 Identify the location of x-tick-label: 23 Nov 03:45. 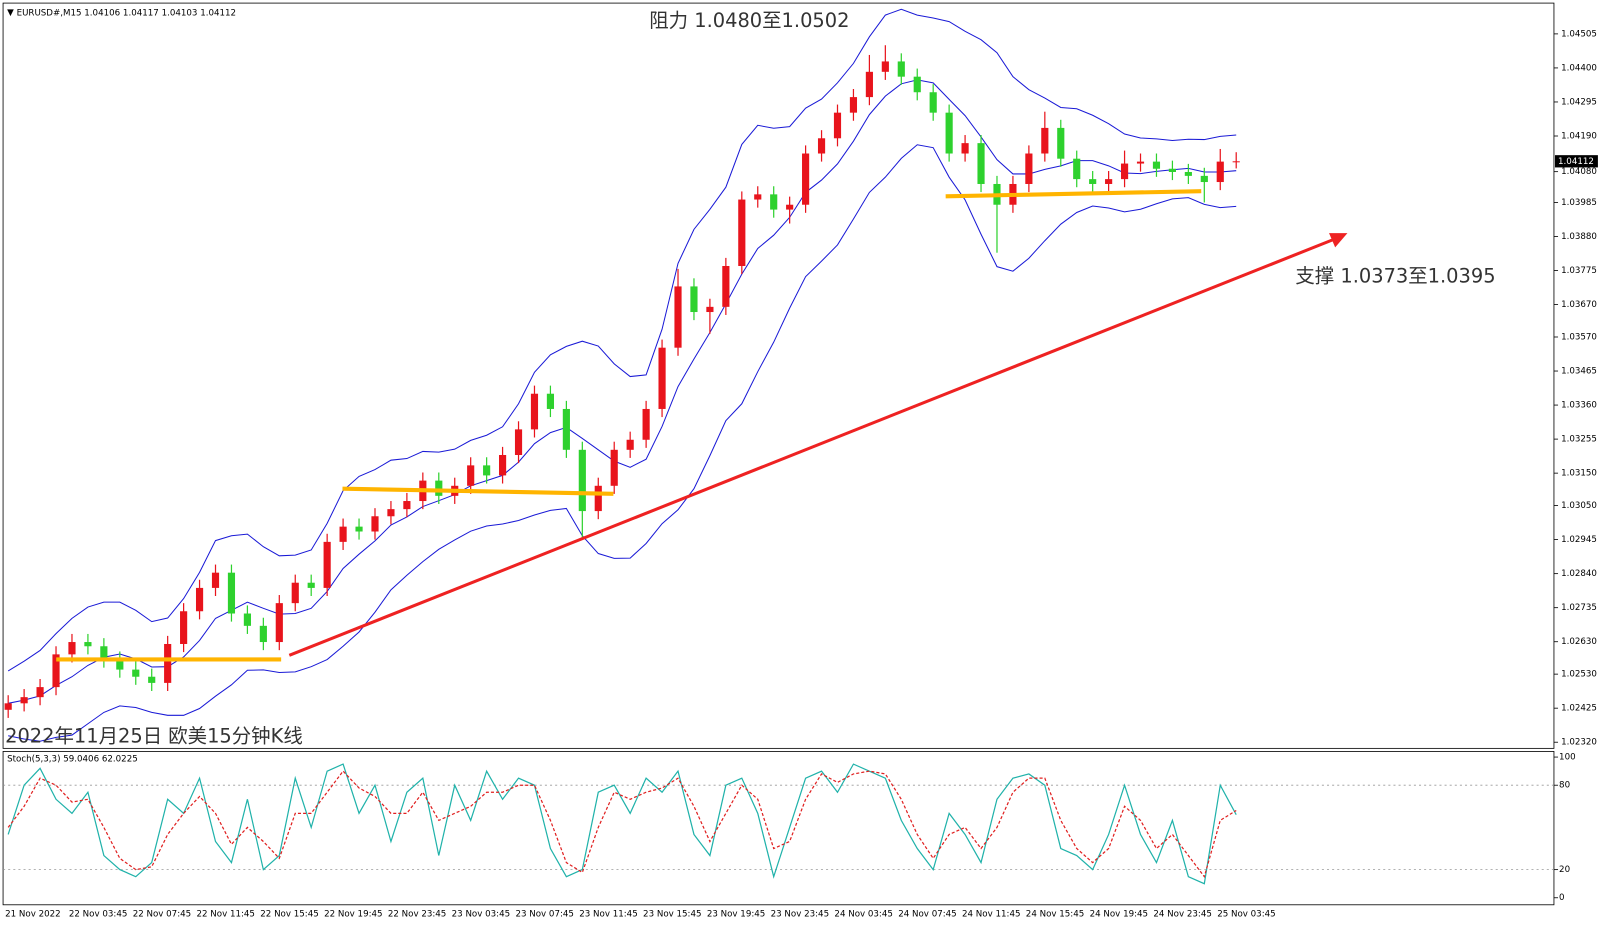
(481, 914).